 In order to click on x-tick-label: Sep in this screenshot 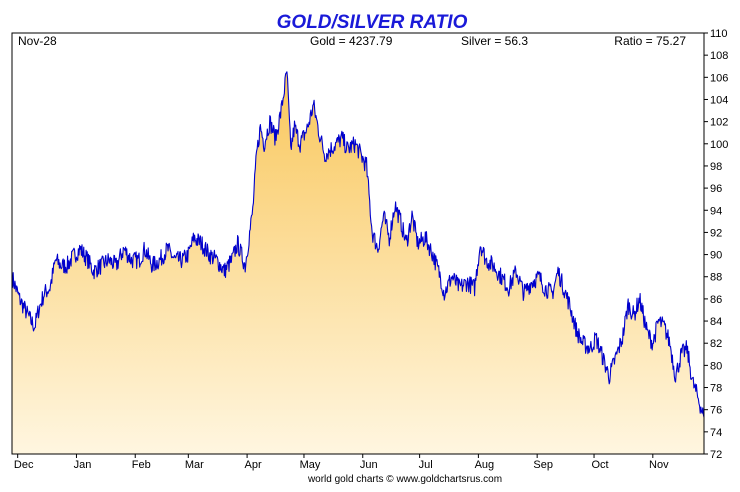, I will do `click(543, 465)`.